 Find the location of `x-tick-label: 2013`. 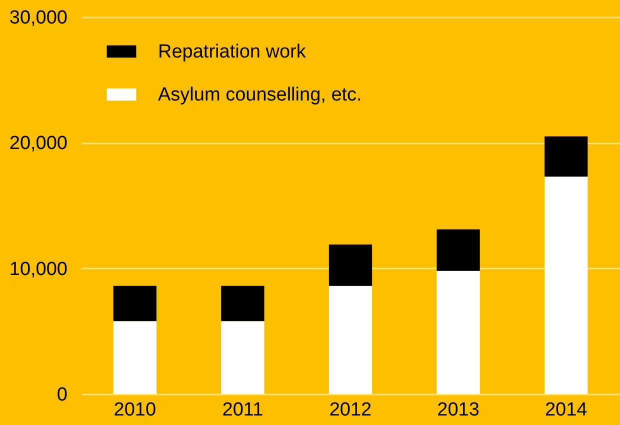

x-tick-label: 2013 is located at coordinates (458, 410).